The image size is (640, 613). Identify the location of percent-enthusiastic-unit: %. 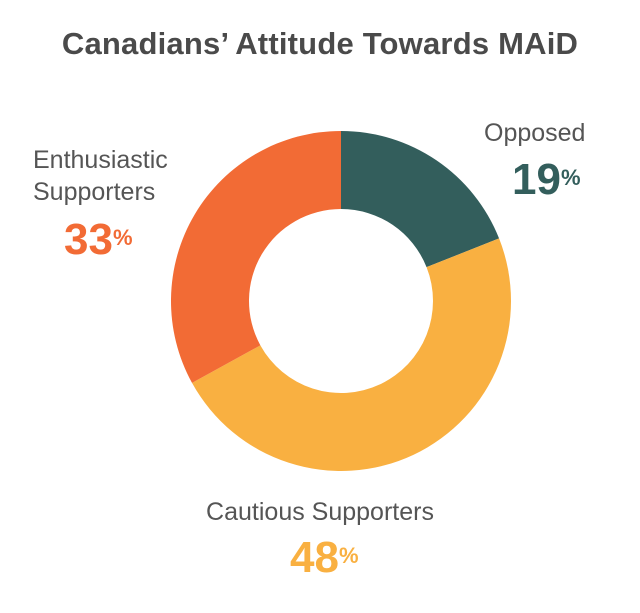
(122, 237).